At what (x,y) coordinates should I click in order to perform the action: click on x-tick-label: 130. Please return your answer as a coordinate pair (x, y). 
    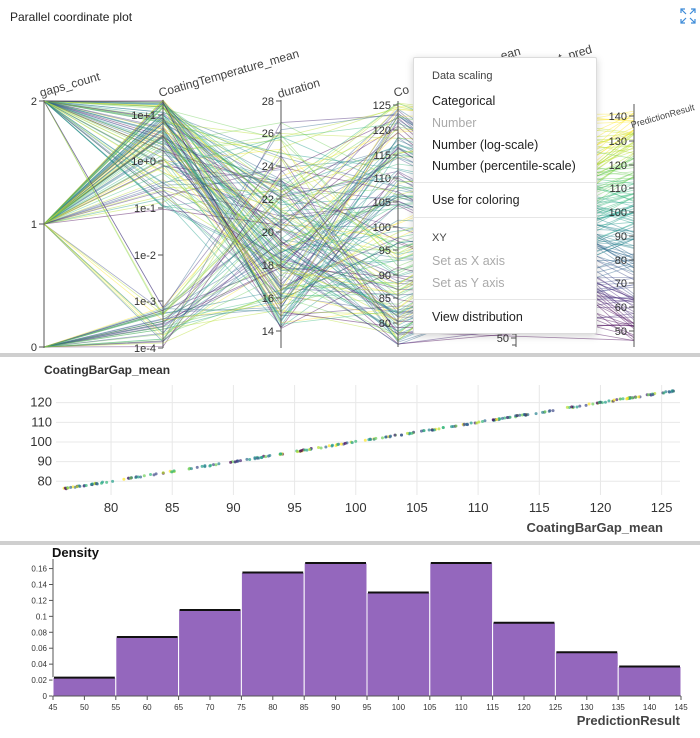
    Looking at the image, I should click on (587, 707).